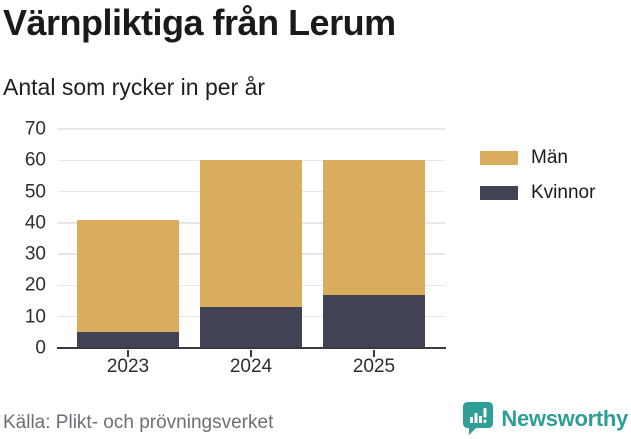  What do you see at coordinates (35, 254) in the screenshot?
I see `y-tick-label-30: 30` at bounding box center [35, 254].